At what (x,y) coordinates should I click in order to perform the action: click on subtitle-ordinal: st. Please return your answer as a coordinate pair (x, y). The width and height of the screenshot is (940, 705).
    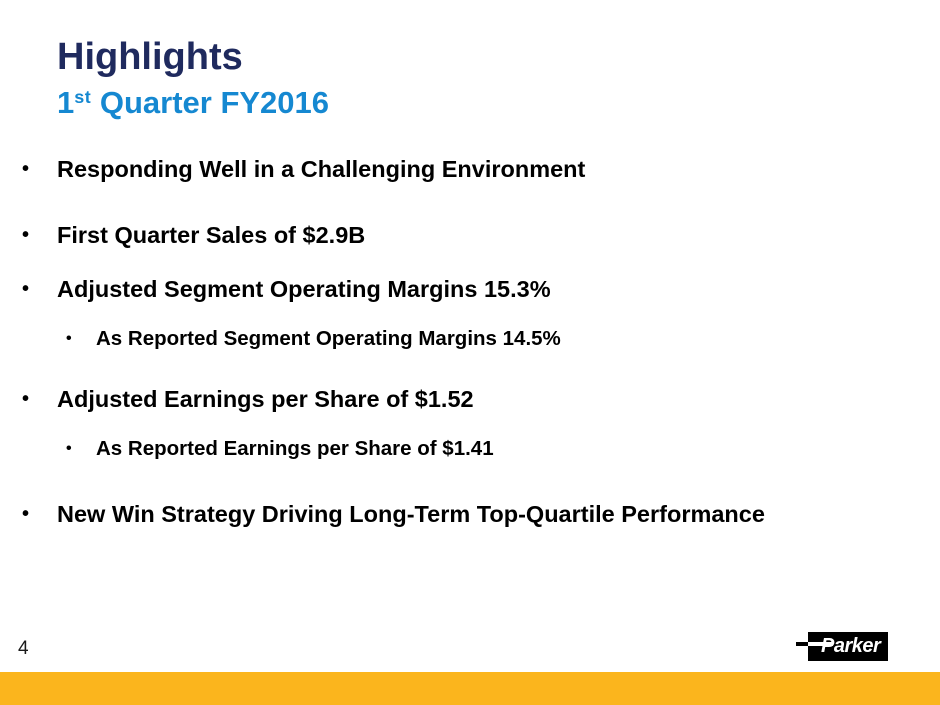
    Looking at the image, I should click on (83, 97).